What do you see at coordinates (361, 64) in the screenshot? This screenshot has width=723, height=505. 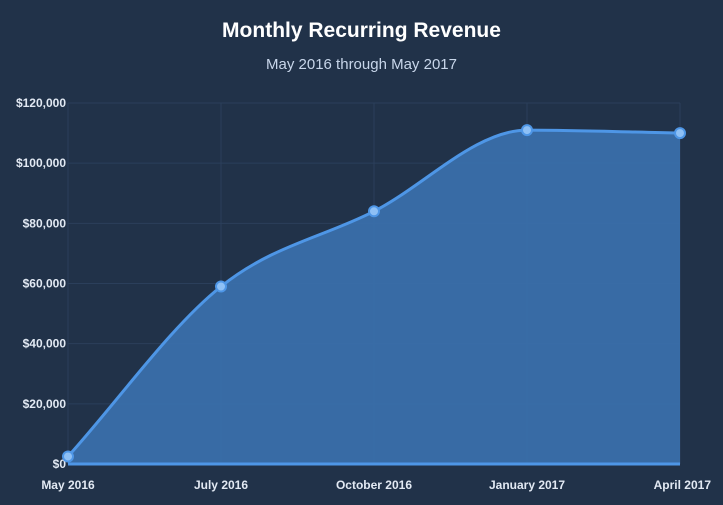 I see `chart-subtitle: May 2016 through May 2017` at bounding box center [361, 64].